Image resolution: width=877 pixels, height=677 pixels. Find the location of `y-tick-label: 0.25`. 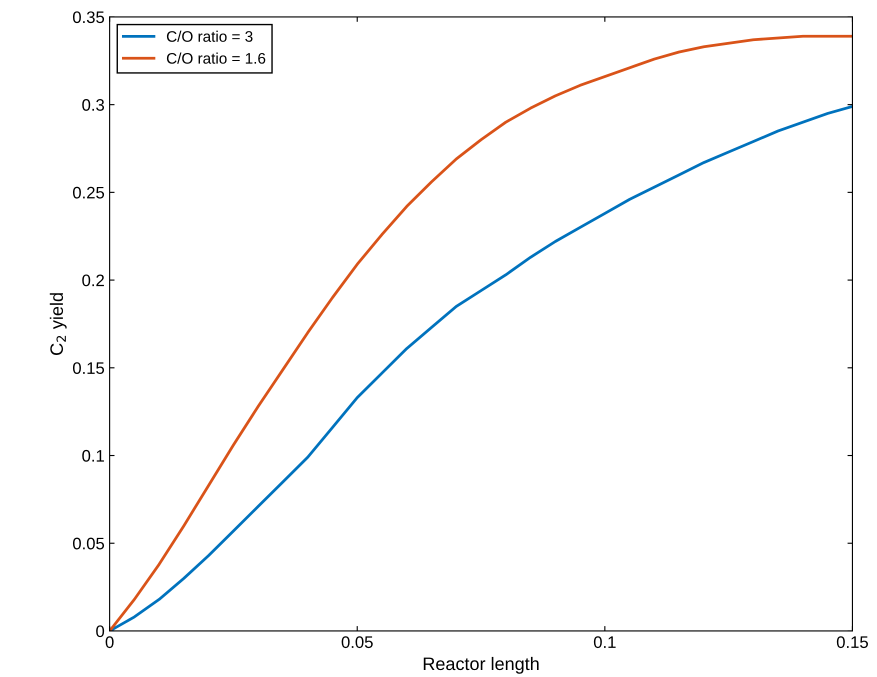

y-tick-label: 0.25 is located at coordinates (88, 192).